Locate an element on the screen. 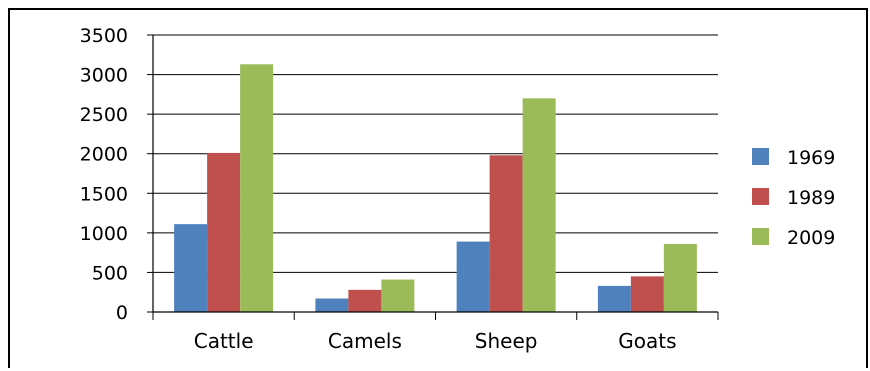 The height and width of the screenshot is (371, 870). y-tick-label: 1000 is located at coordinates (104, 234).